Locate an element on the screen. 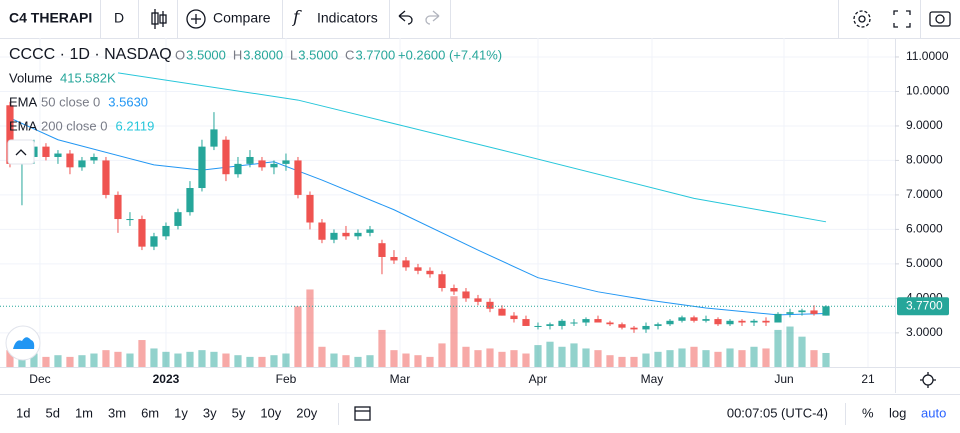 The height and width of the screenshot is (433, 960). collapse-legend is located at coordinates (21, 152).